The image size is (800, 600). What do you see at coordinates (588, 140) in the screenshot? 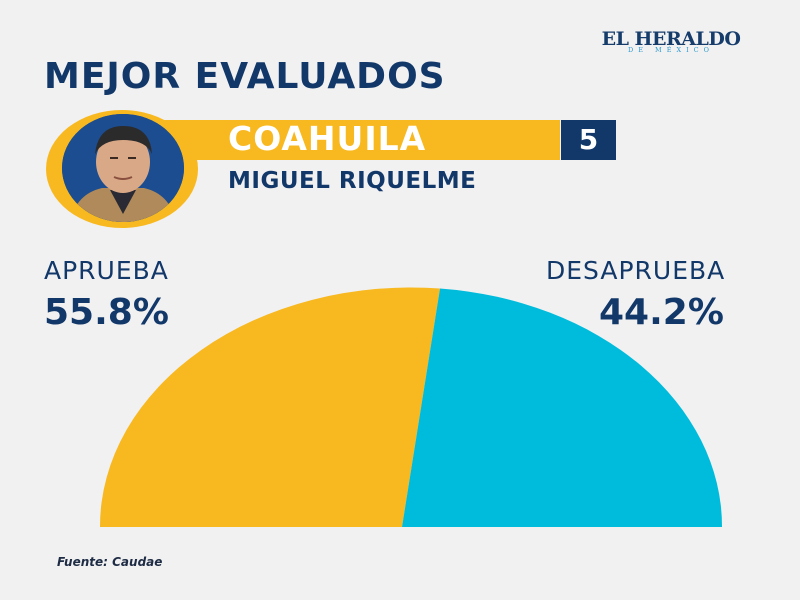
I see `rank-badge: 5` at bounding box center [588, 140].